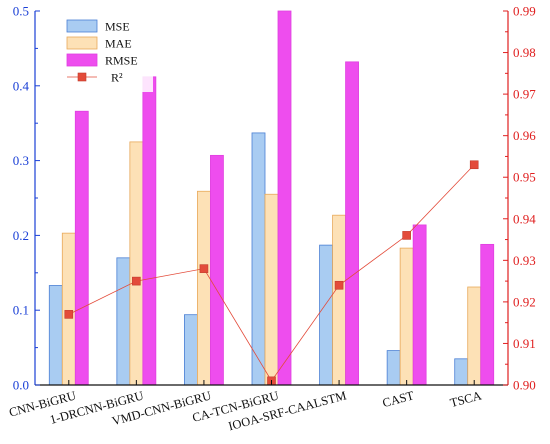 The image size is (550, 444). Describe the element at coordinates (82, 77) in the screenshot. I see `legend-swatch-r2-marker` at that location.